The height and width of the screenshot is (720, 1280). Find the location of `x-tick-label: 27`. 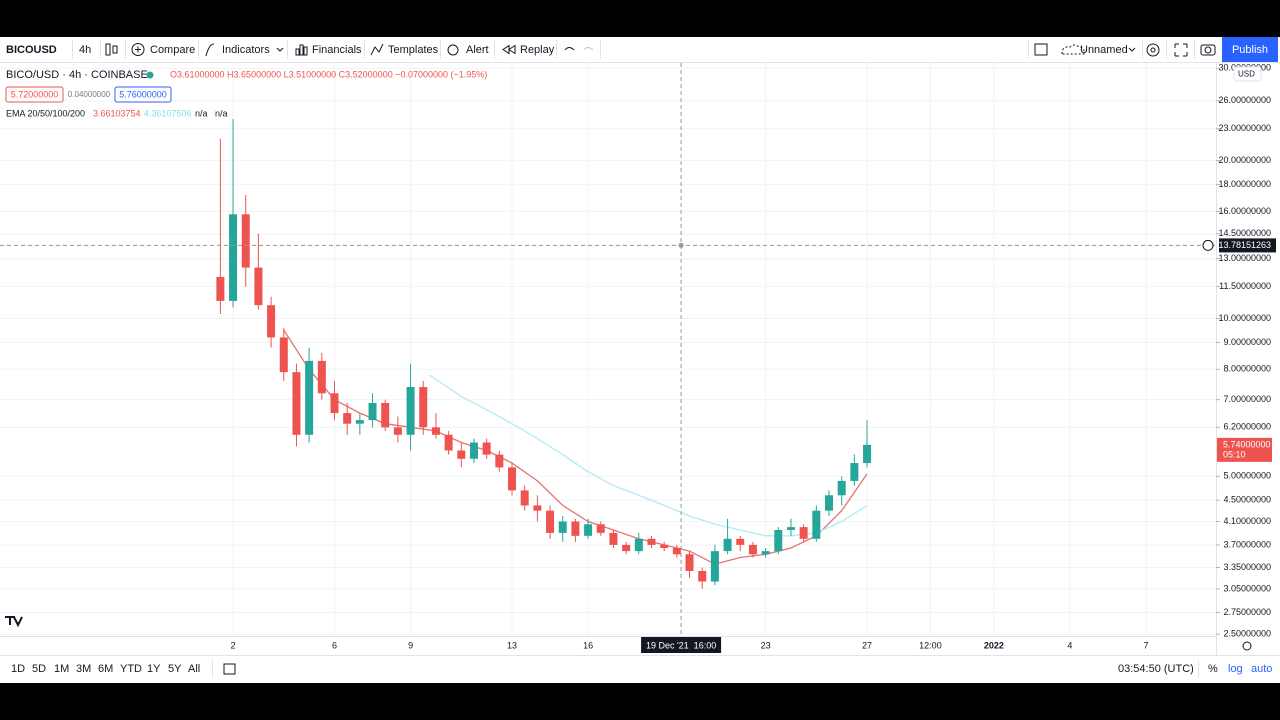

x-tick-label: 27 is located at coordinates (867, 645).